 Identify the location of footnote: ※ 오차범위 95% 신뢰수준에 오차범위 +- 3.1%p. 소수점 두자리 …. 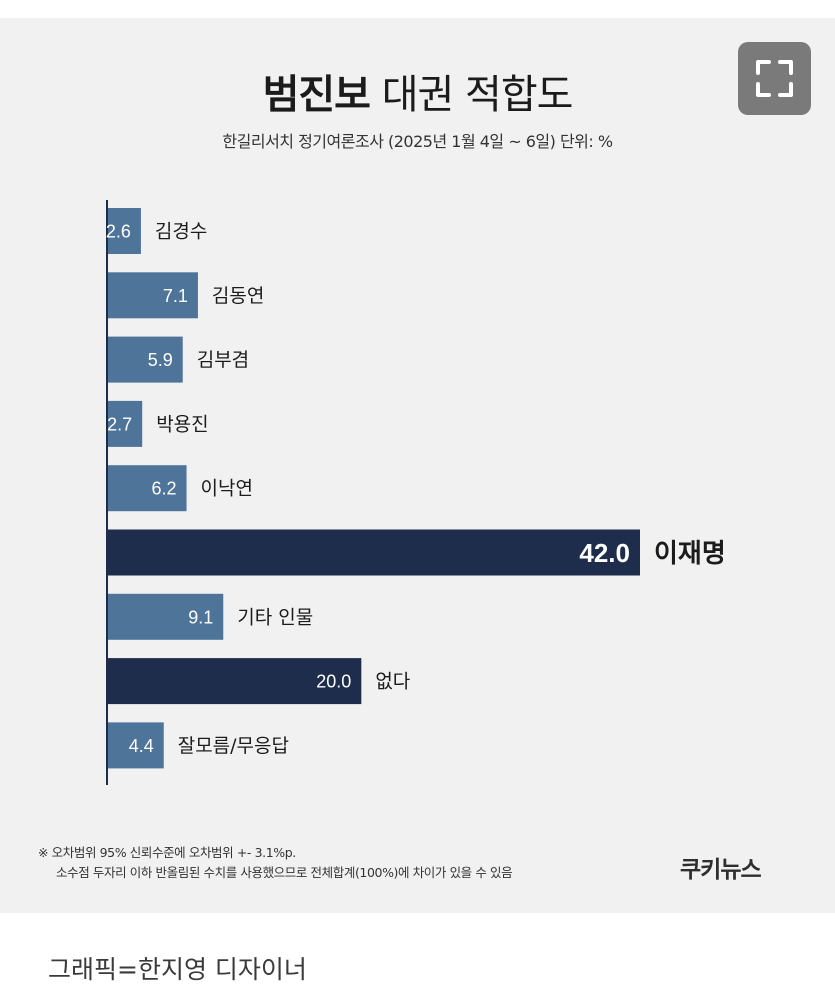
(275, 863).